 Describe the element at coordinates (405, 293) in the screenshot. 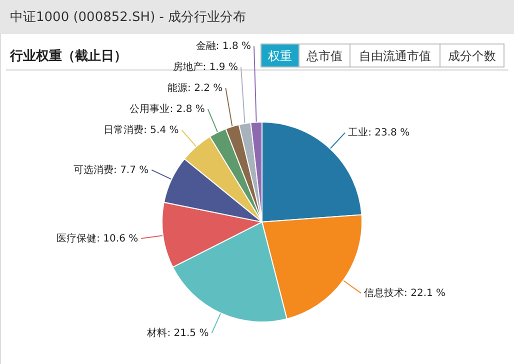

I see `slice-label: 信息技术: 22.1 %` at that location.